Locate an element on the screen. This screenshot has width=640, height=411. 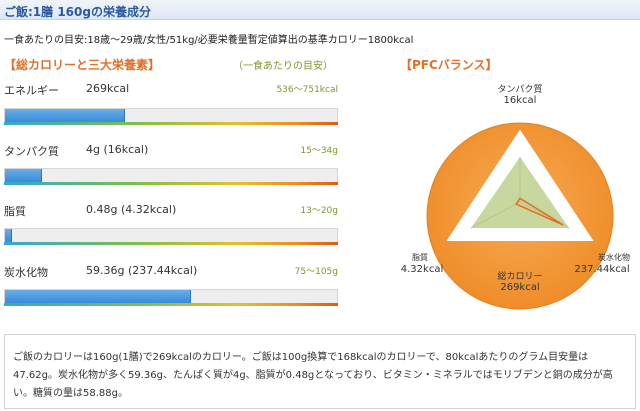
energy-label: エネルギー is located at coordinates (31, 90).